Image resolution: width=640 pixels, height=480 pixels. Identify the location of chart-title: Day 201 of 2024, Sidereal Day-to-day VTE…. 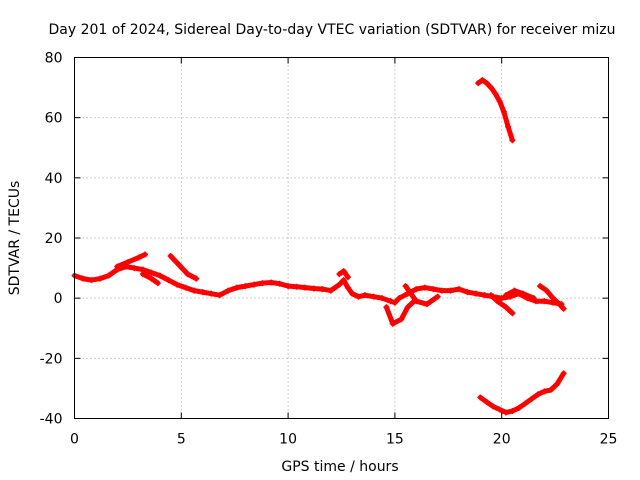
(332, 30).